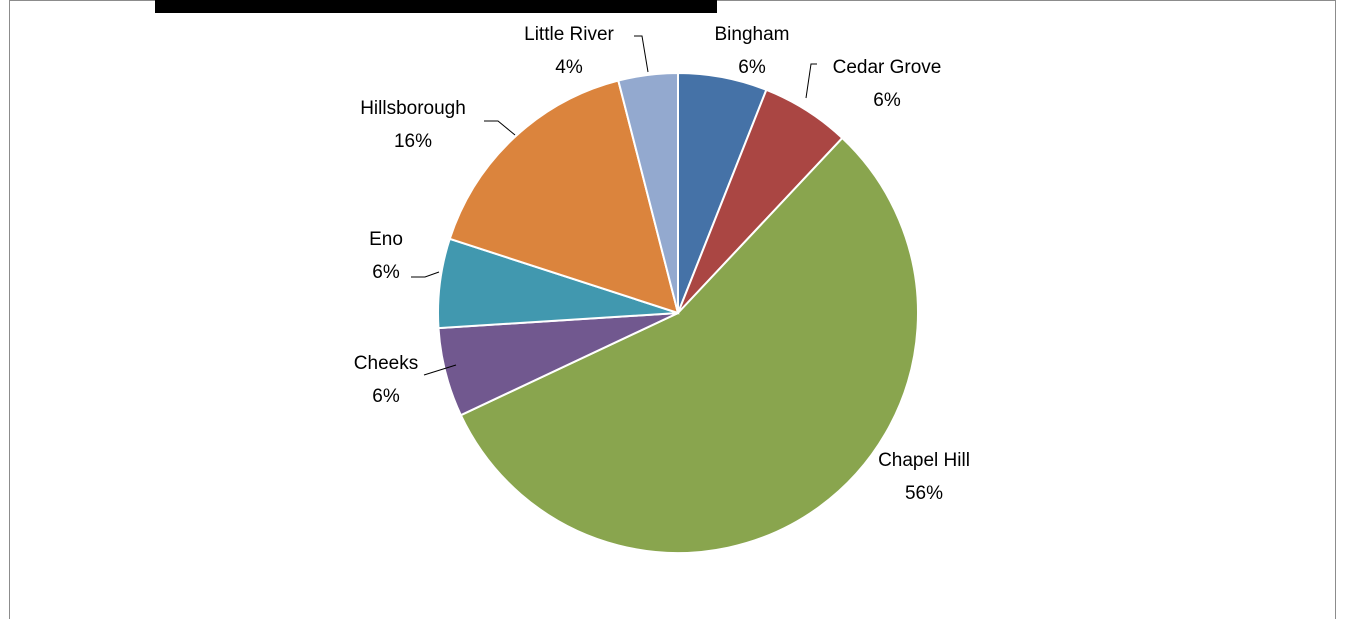 This screenshot has width=1351, height=619. What do you see at coordinates (569, 34) in the screenshot?
I see `slice-label-little-river: Little River` at bounding box center [569, 34].